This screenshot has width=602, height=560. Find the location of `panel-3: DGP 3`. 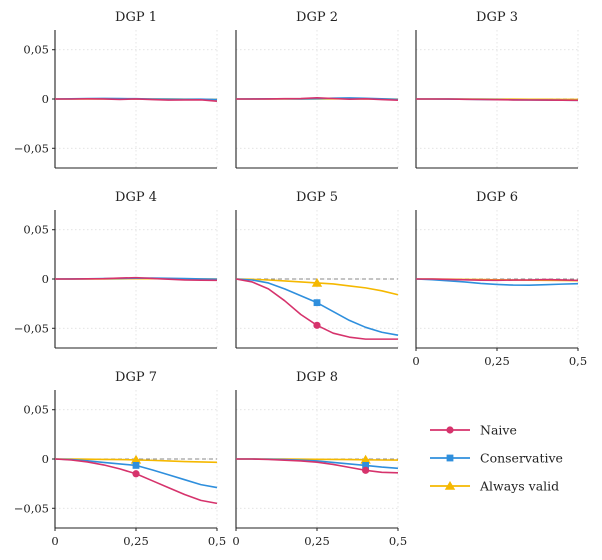

panel-3: DGP 3 is located at coordinates (497, 89).